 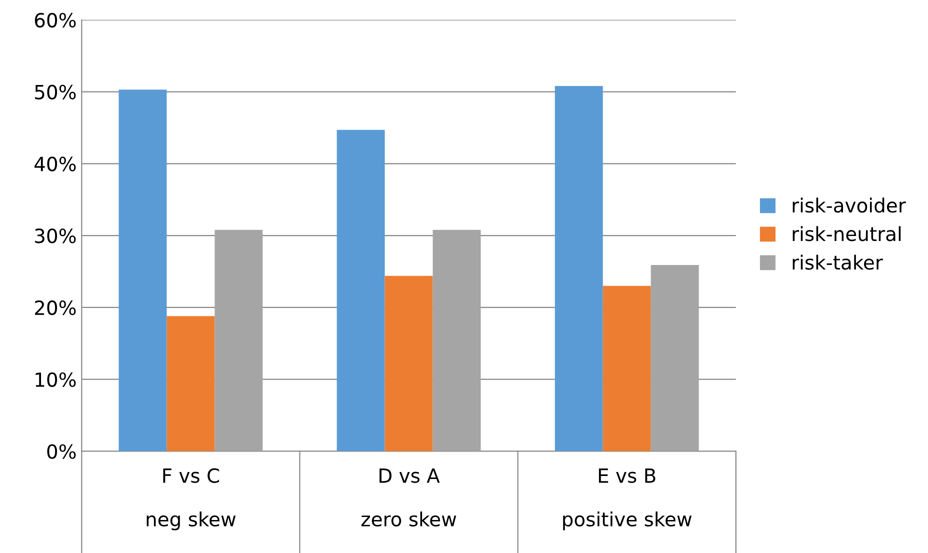 What do you see at coordinates (849, 205) in the screenshot?
I see `legend-label: risk-avoider` at bounding box center [849, 205].